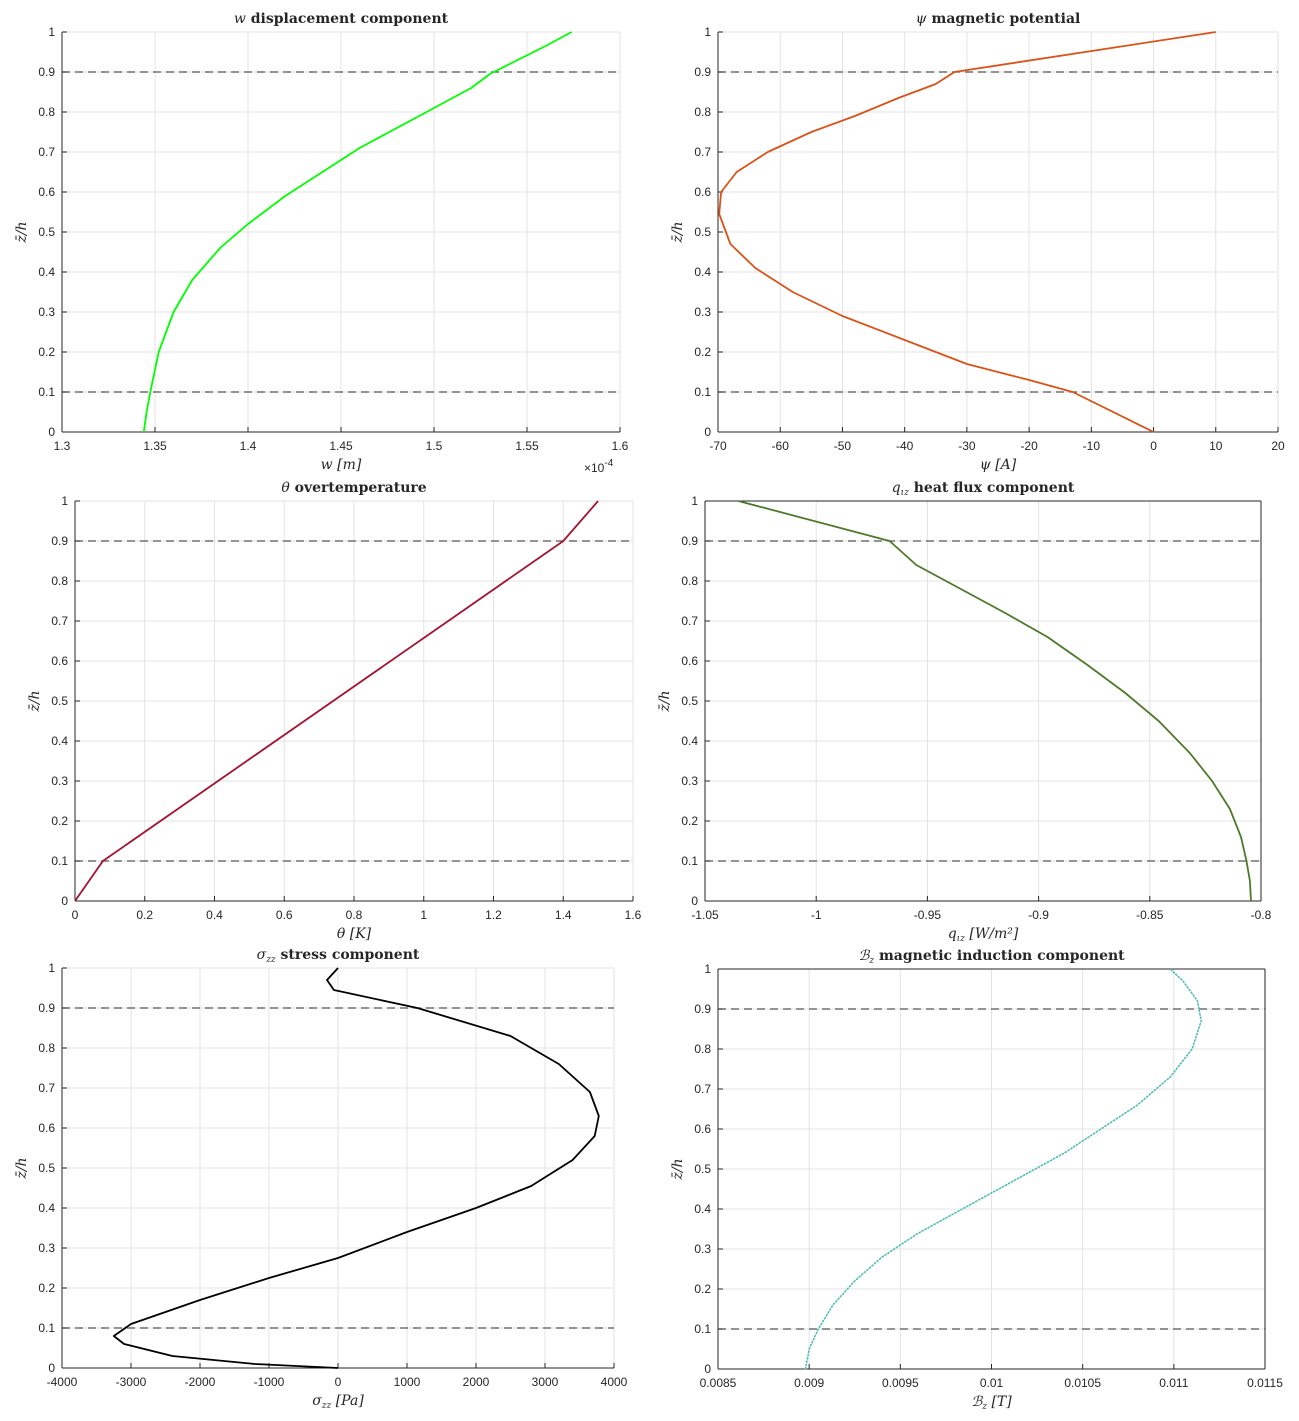 This screenshot has width=1299, height=1421. I want to click on x-tick-label: 0, so click(338, 1382).